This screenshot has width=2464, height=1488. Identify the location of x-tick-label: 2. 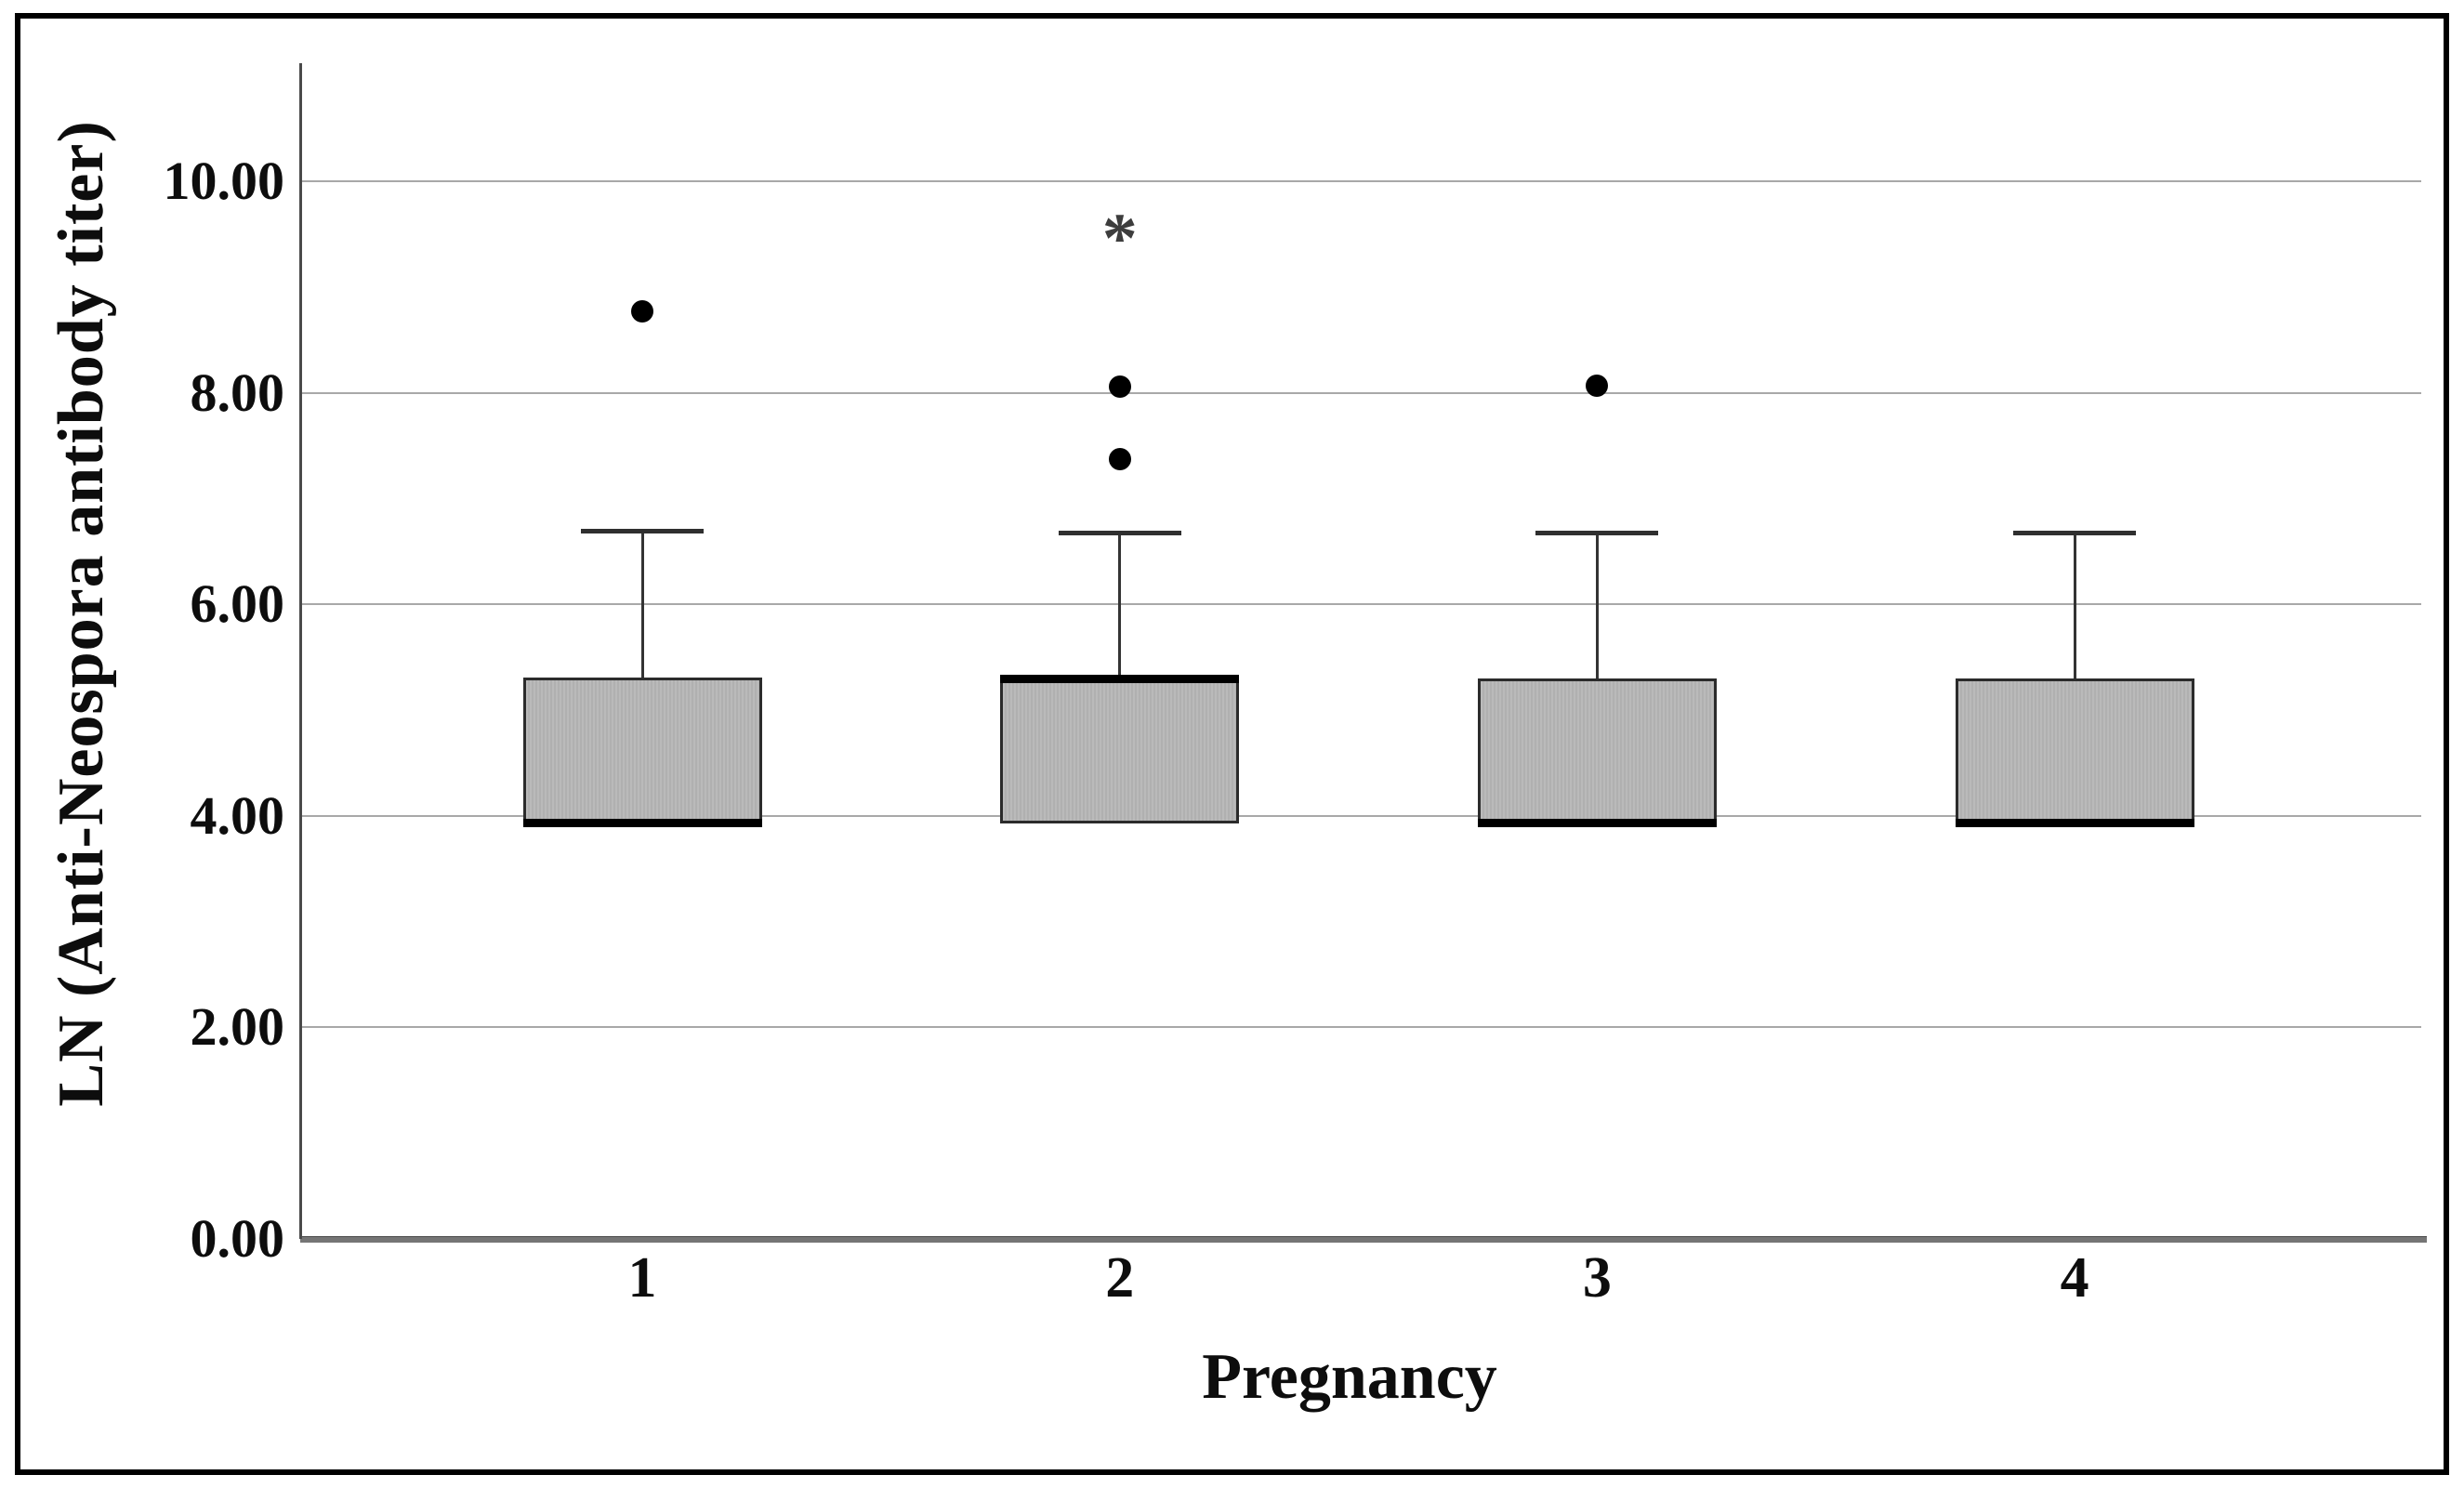
(1120, 1278).